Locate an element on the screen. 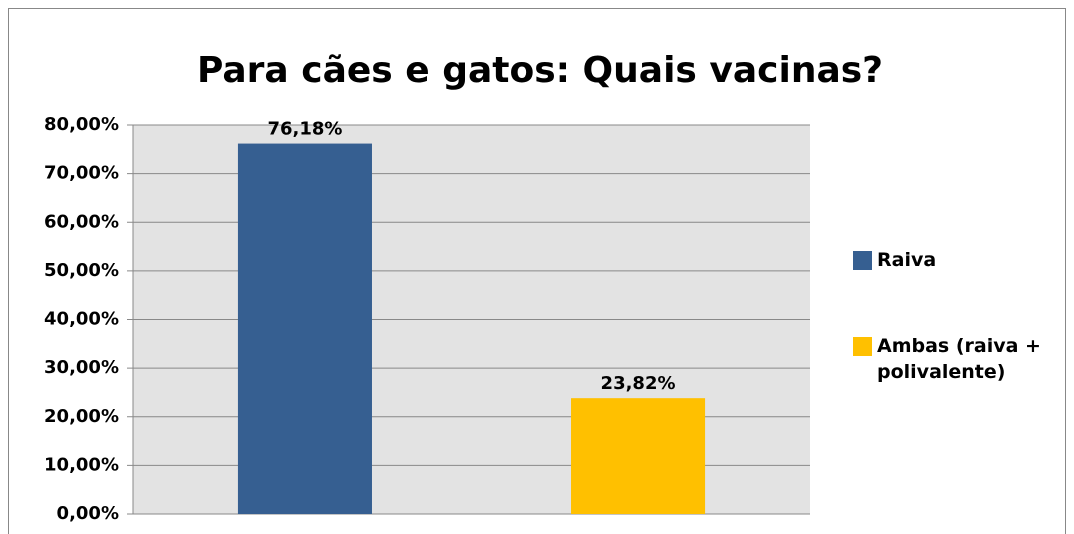  y-tick-label: 60,00% is located at coordinates (81, 221).